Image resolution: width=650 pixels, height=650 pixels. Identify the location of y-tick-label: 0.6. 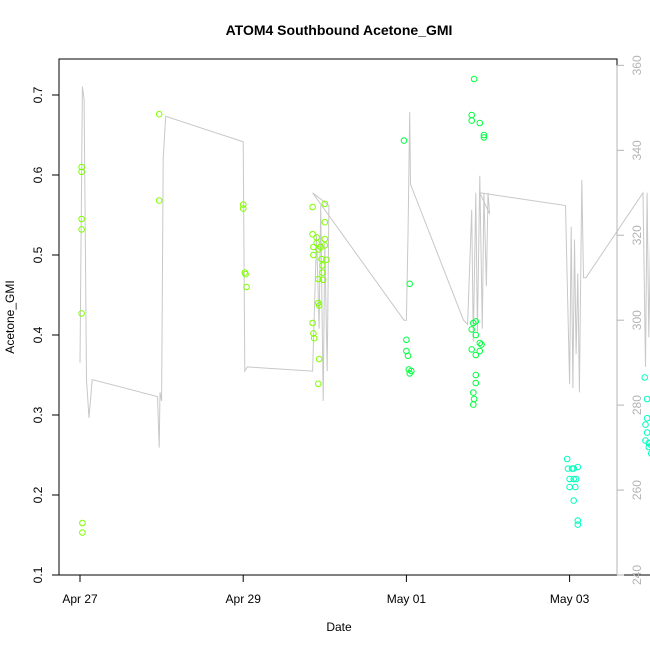
(38, 174).